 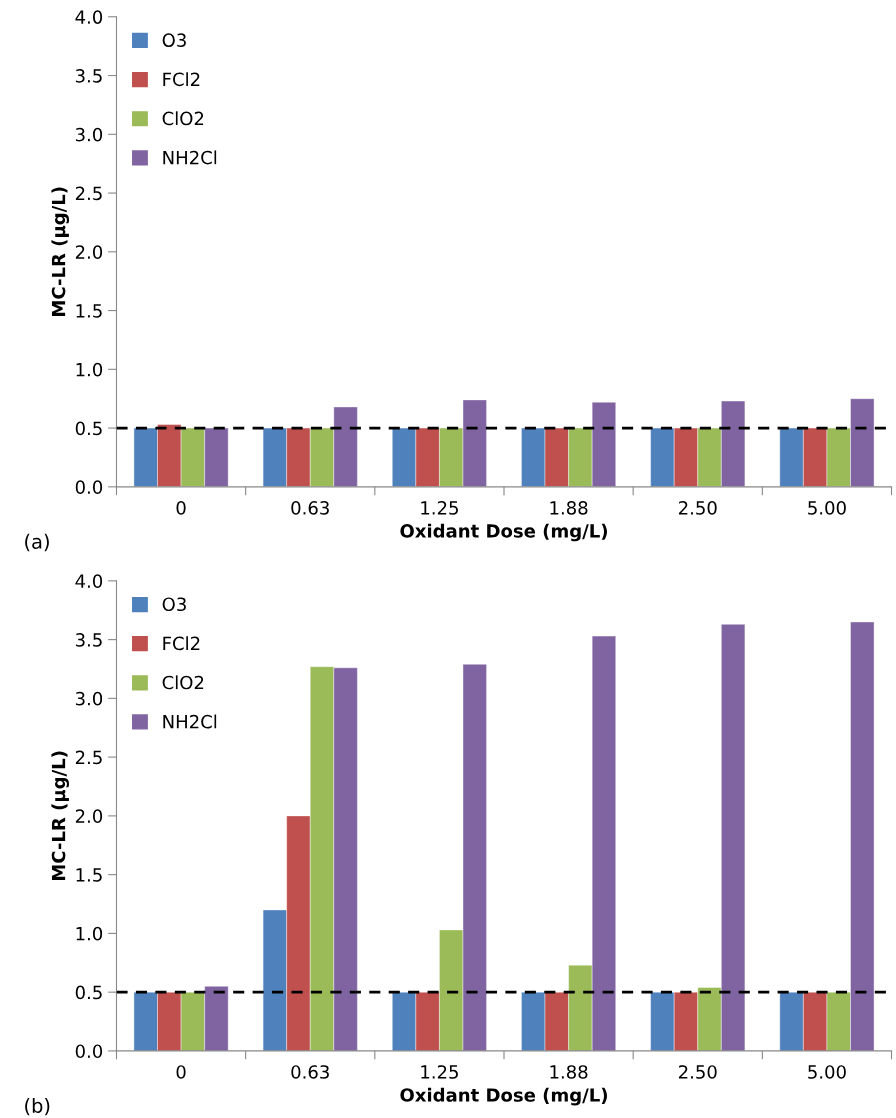 I want to click on text: (a), so click(x=37, y=542).